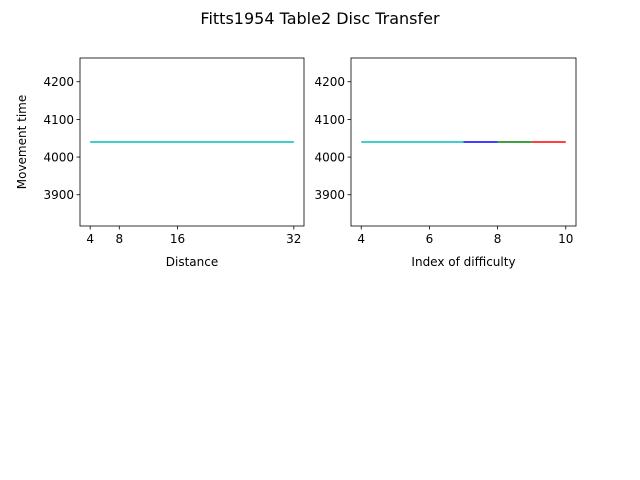 The image size is (640, 480). I want to click on figure-title: Fitts1954 Table2 Disc Transfer, so click(320, 18).